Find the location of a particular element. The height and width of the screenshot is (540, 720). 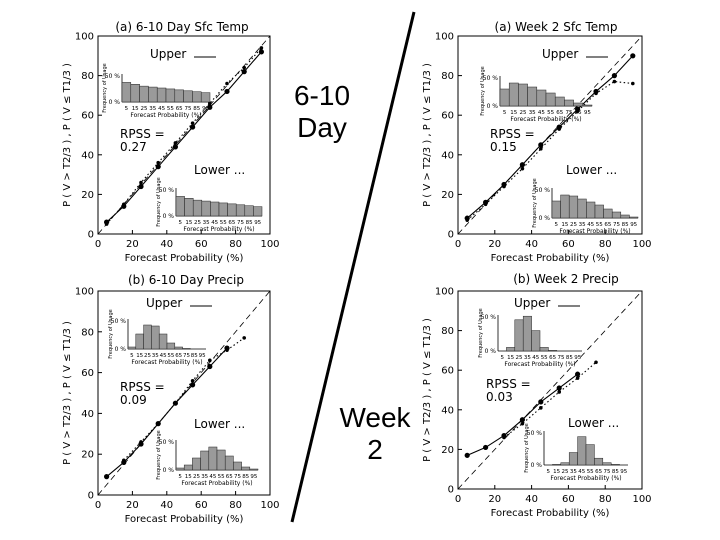

panel-2-hist-upper-x-label: Forecast Probability (%) is located at coordinates (545, 119).